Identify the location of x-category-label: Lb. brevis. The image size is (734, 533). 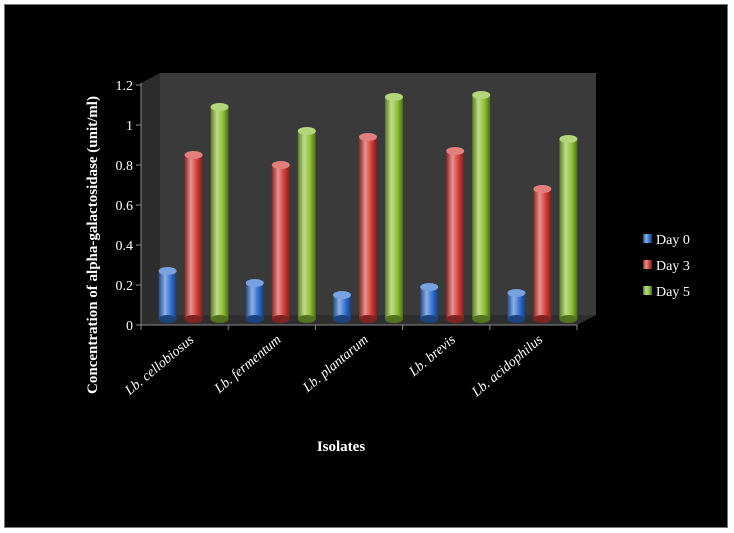
(432, 356).